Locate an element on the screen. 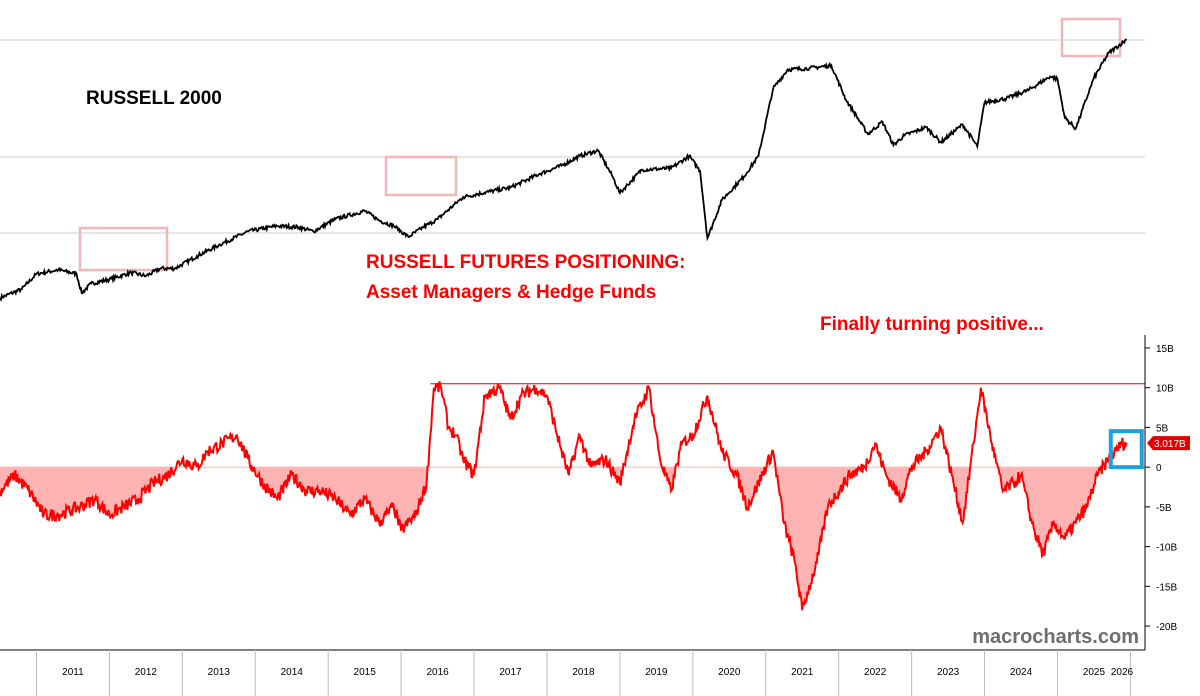  x-tick-label: 2015 is located at coordinates (365, 672).